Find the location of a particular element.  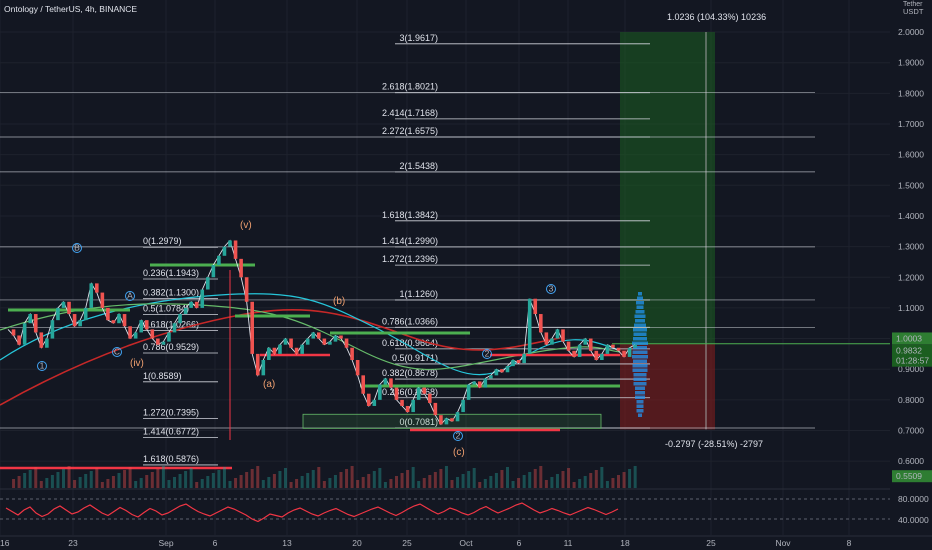

stop-label: -0.2797 (-28.51%) -2797 is located at coordinates (714, 444).